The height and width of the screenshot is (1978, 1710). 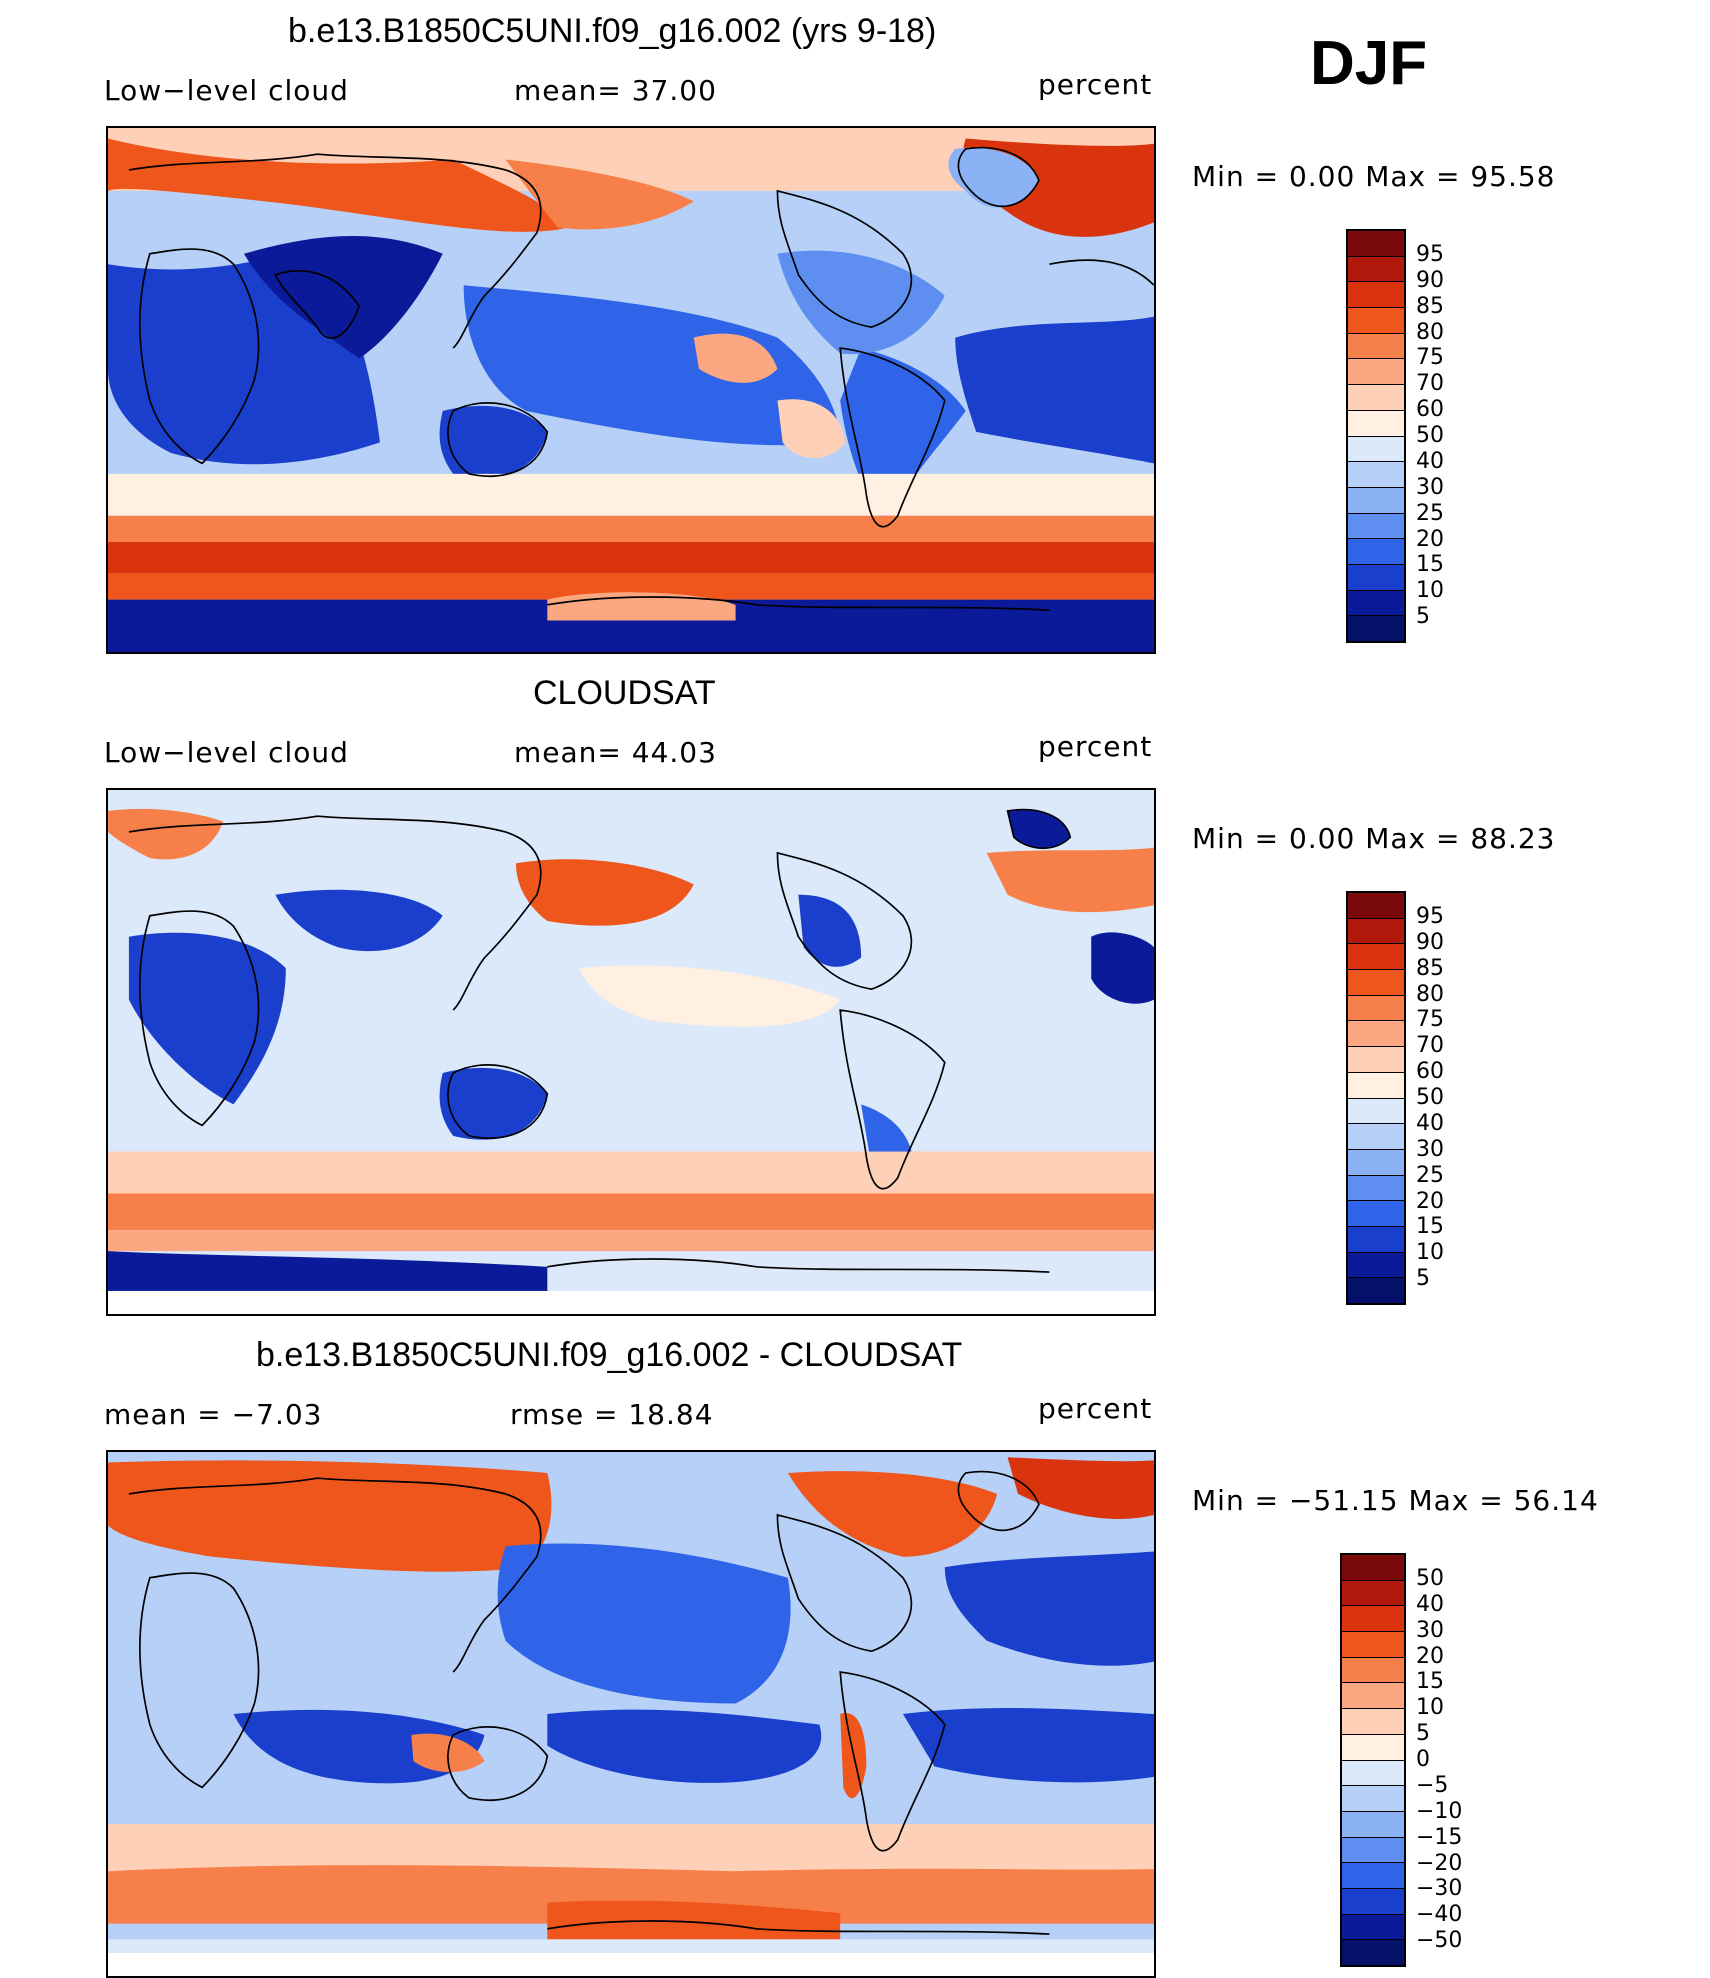 I want to click on colorbar-tick-label: −10, so click(x=1439, y=1811).